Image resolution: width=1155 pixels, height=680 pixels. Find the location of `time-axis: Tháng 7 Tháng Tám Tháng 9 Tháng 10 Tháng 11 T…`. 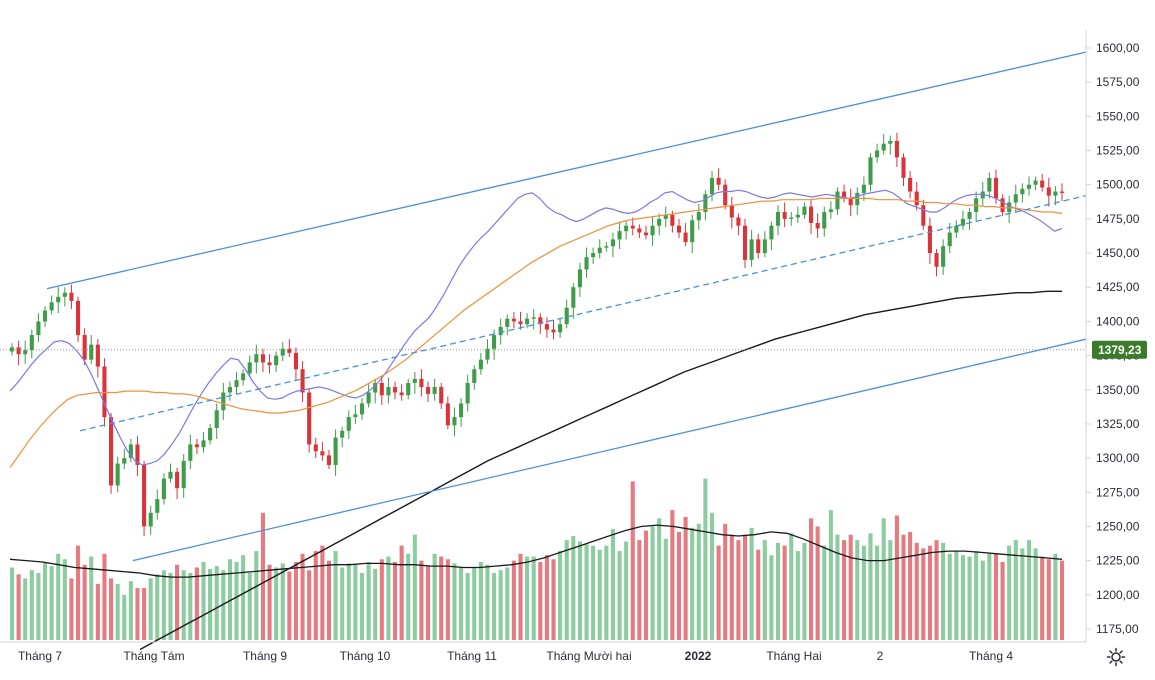

time-axis: Tháng 7 Tháng Tám Tháng 9 Tháng 10 Tháng 11 T… is located at coordinates (515, 656).